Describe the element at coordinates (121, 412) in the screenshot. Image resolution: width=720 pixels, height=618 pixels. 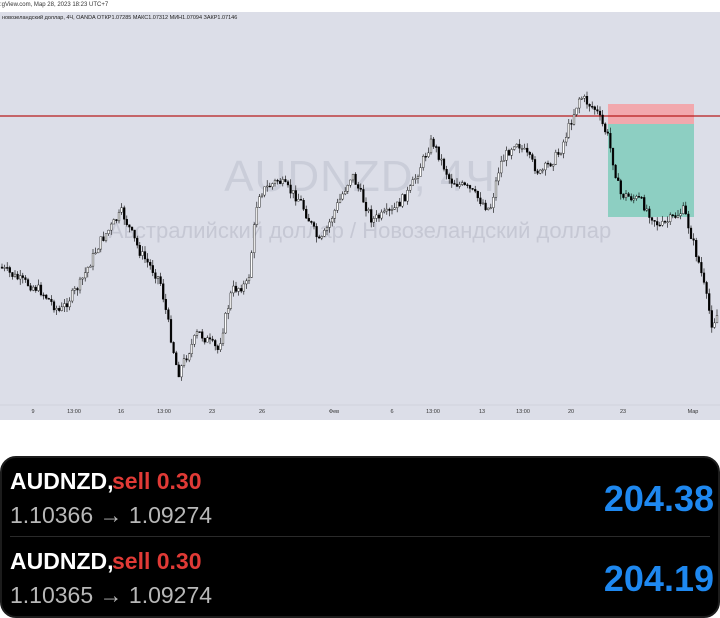
I see `x-axis-tick-label: 16` at that location.